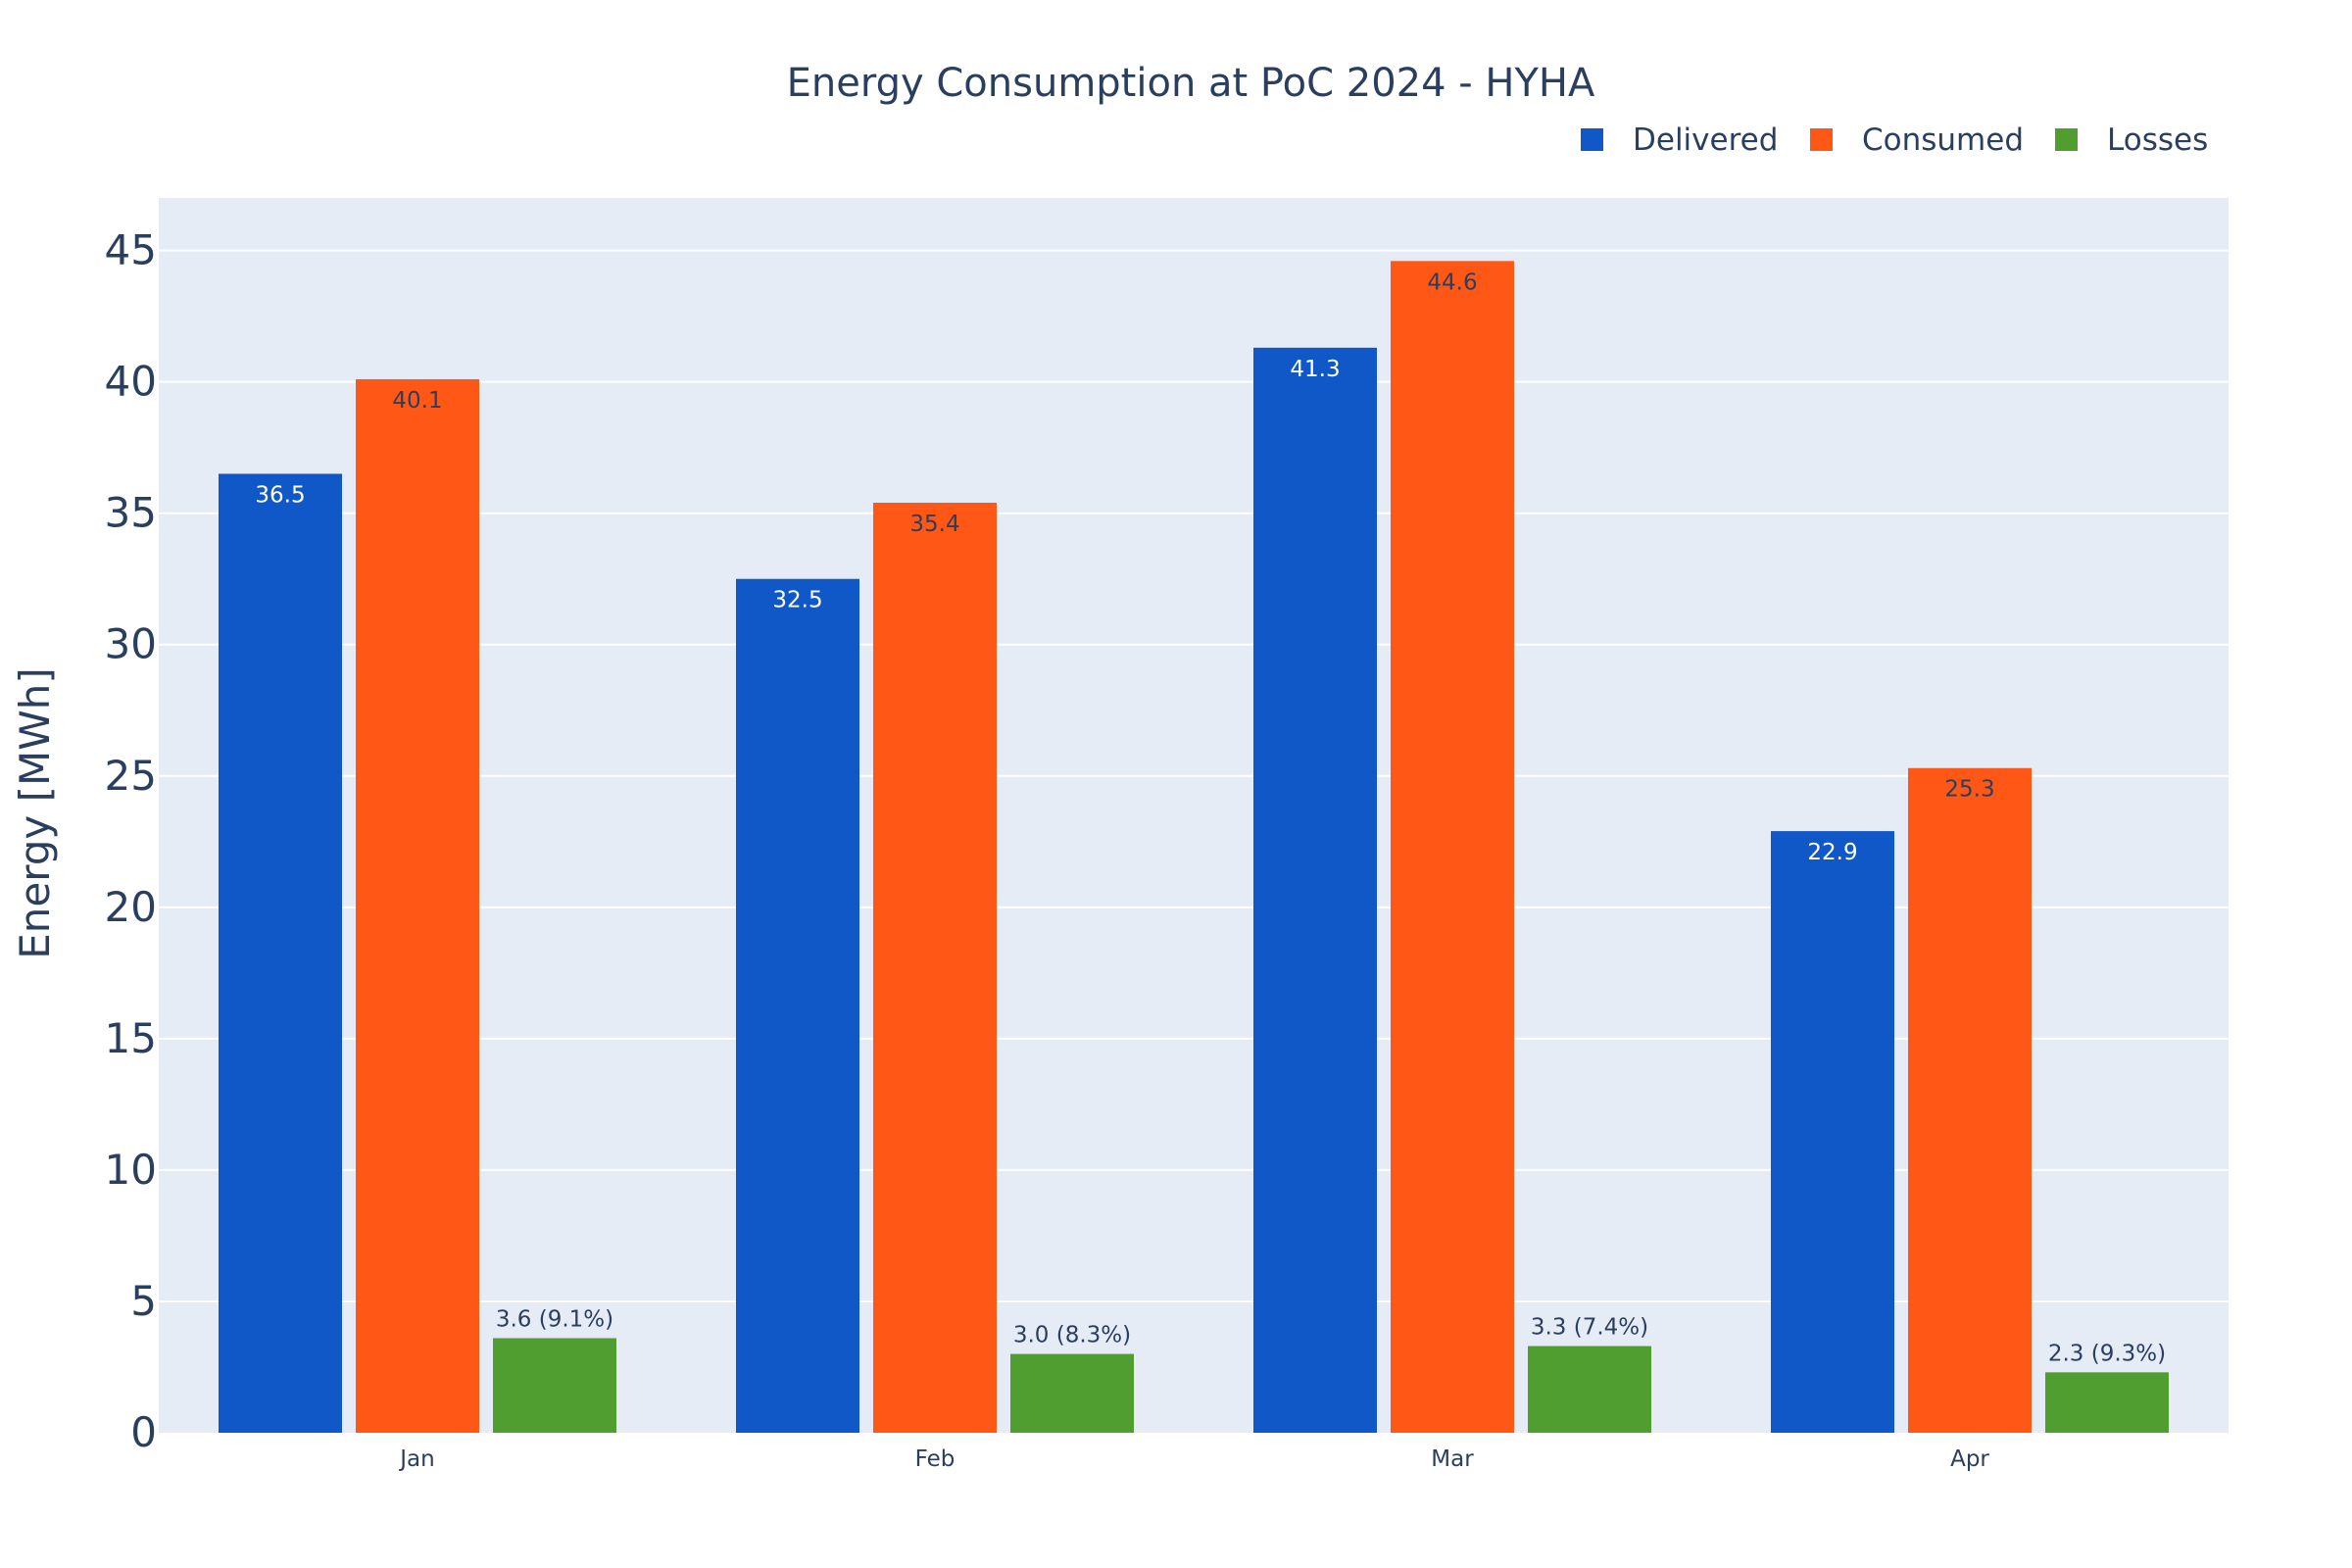 Image resolution: width=2352 pixels, height=1568 pixels. I want to click on x-tick-label: Mar, so click(1452, 1459).